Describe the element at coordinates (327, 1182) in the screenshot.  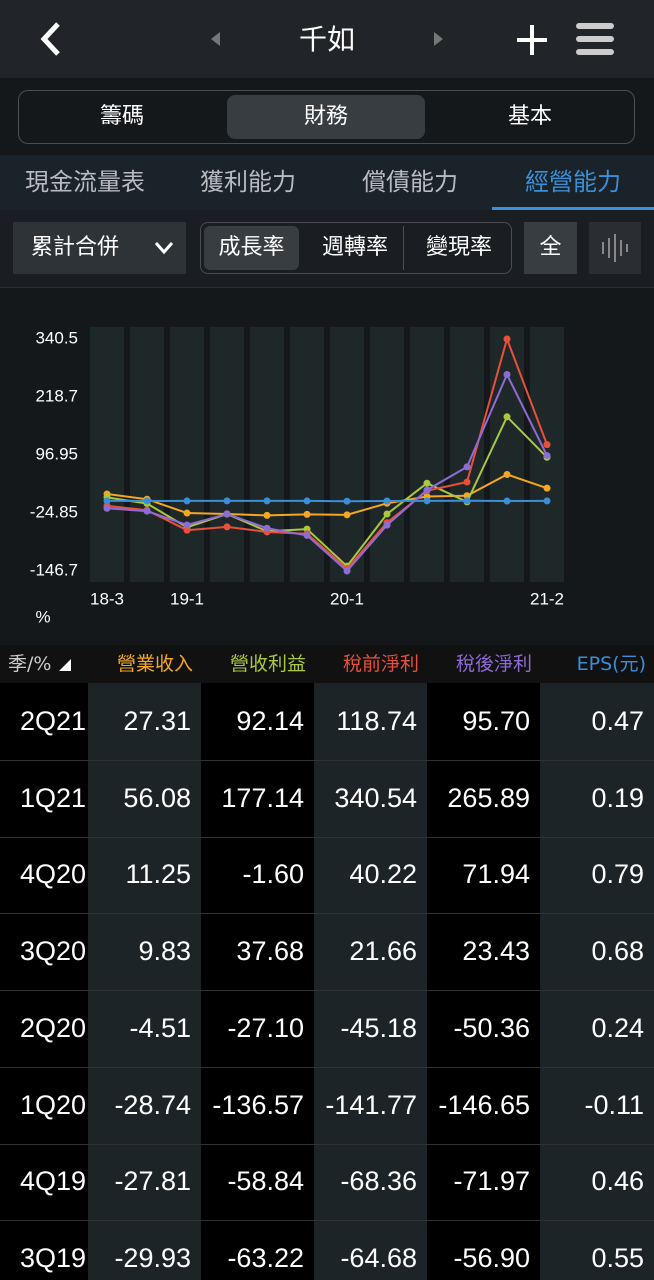
I see `table-row: 4Q19 -27.81 -58.84 -68.36 -71.97 0.46` at that location.